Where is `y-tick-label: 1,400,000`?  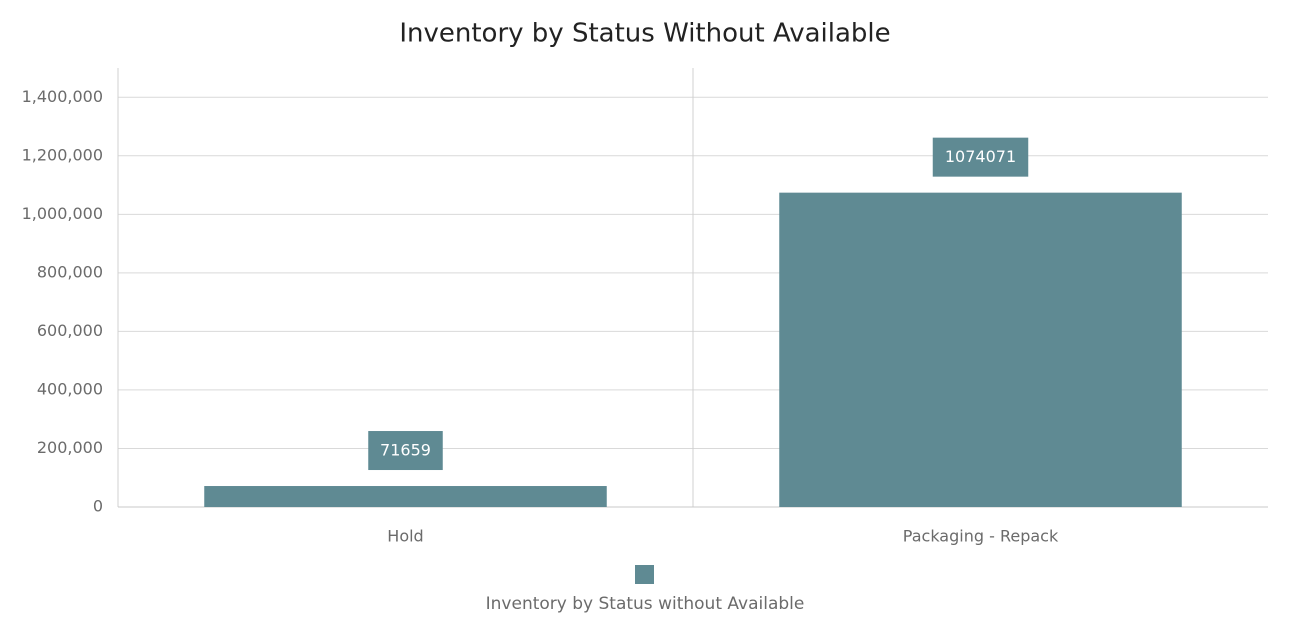
y-tick-label: 1,400,000 is located at coordinates (62, 96).